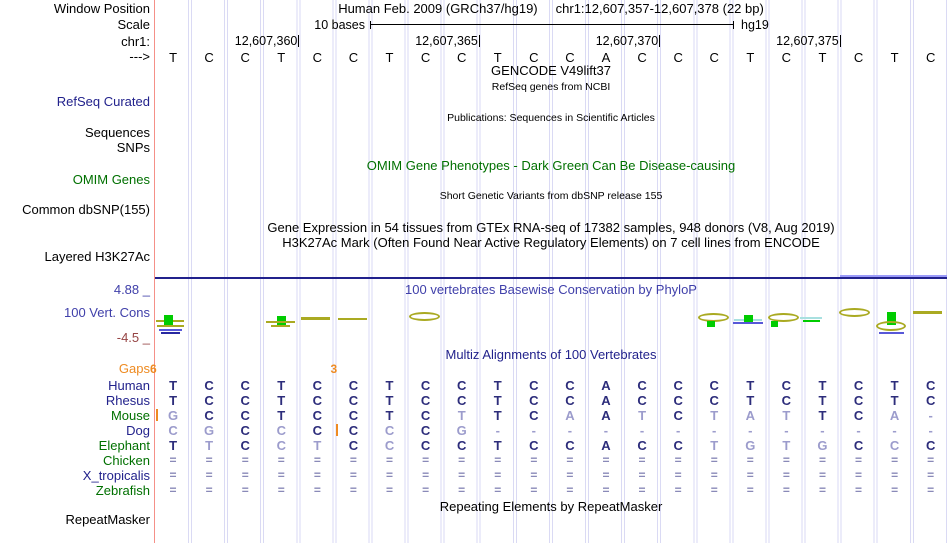  What do you see at coordinates (124, 445) in the screenshot?
I see `species-label: Elephant` at bounding box center [124, 445].